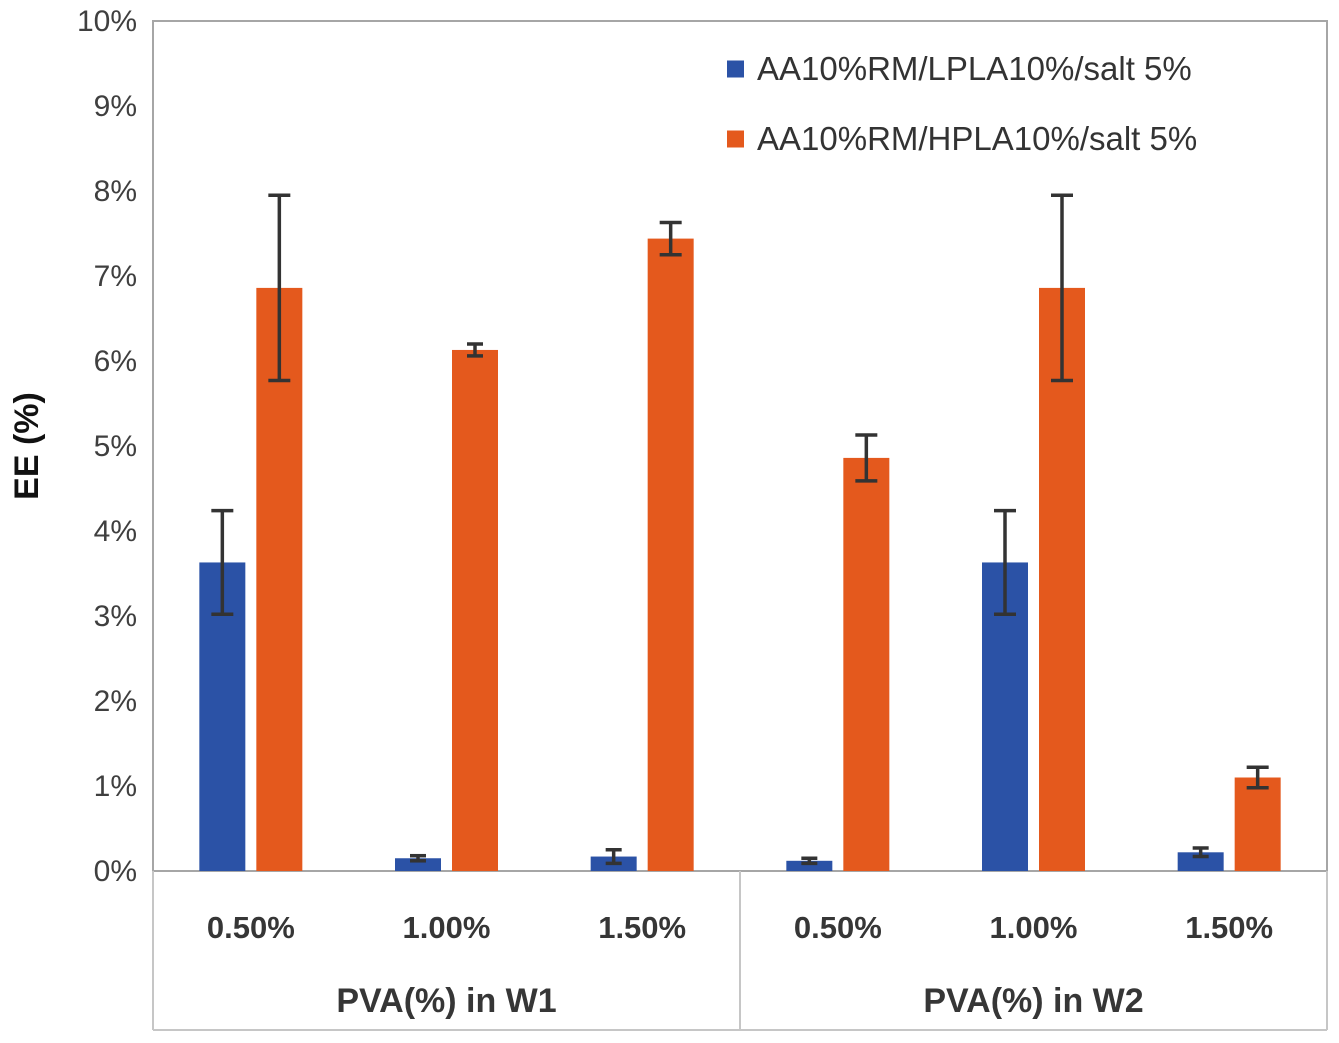 The width and height of the screenshot is (1339, 1043). What do you see at coordinates (115, 531) in the screenshot?
I see `y-tick-label: 4%` at bounding box center [115, 531].